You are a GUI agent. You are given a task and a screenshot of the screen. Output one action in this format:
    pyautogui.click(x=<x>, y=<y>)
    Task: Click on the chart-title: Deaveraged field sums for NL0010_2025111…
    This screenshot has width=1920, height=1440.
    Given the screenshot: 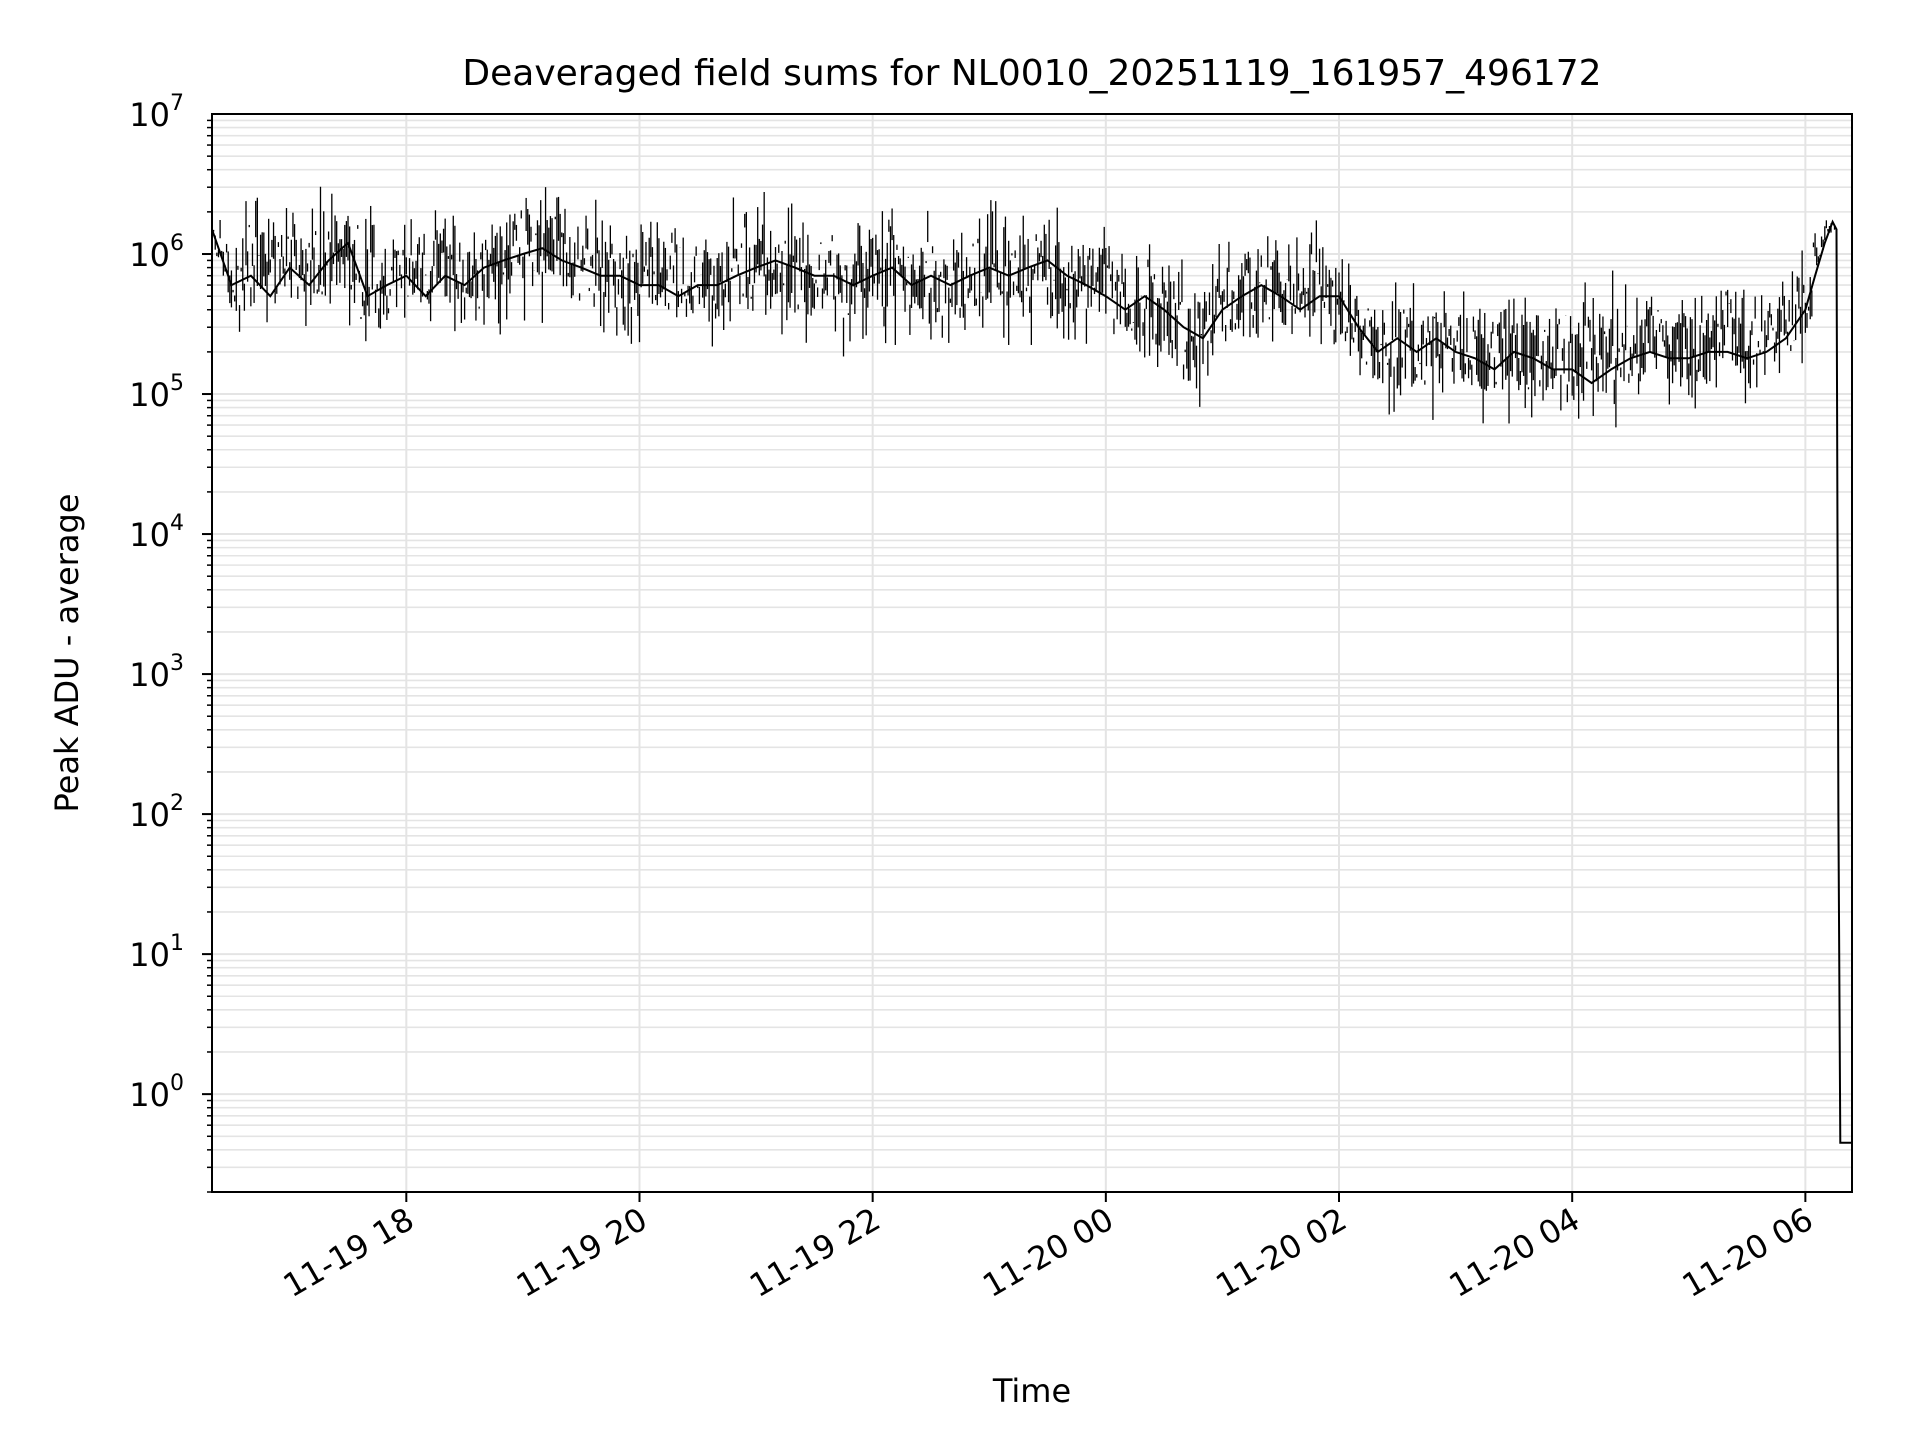 What is the action you would take?
    pyautogui.click(x=1031, y=73)
    